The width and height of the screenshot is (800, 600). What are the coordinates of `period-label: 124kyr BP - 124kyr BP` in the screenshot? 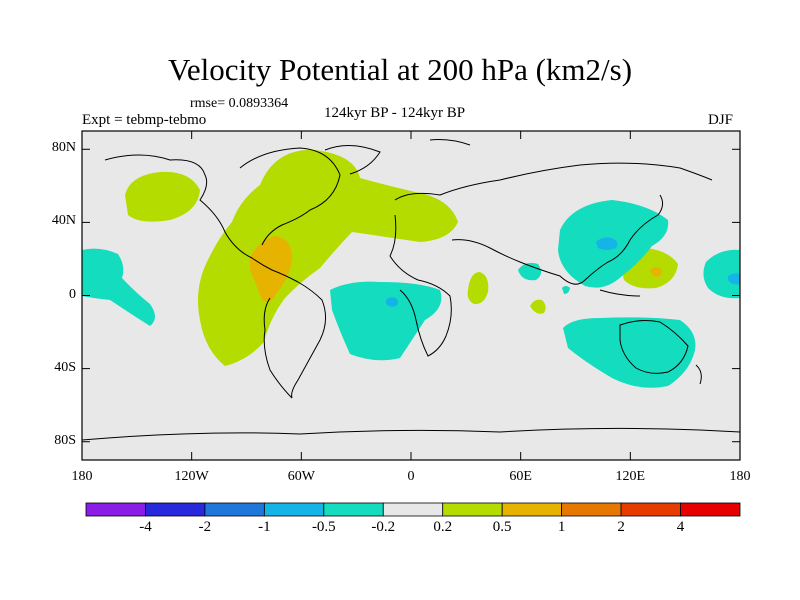 It's located at (395, 113).